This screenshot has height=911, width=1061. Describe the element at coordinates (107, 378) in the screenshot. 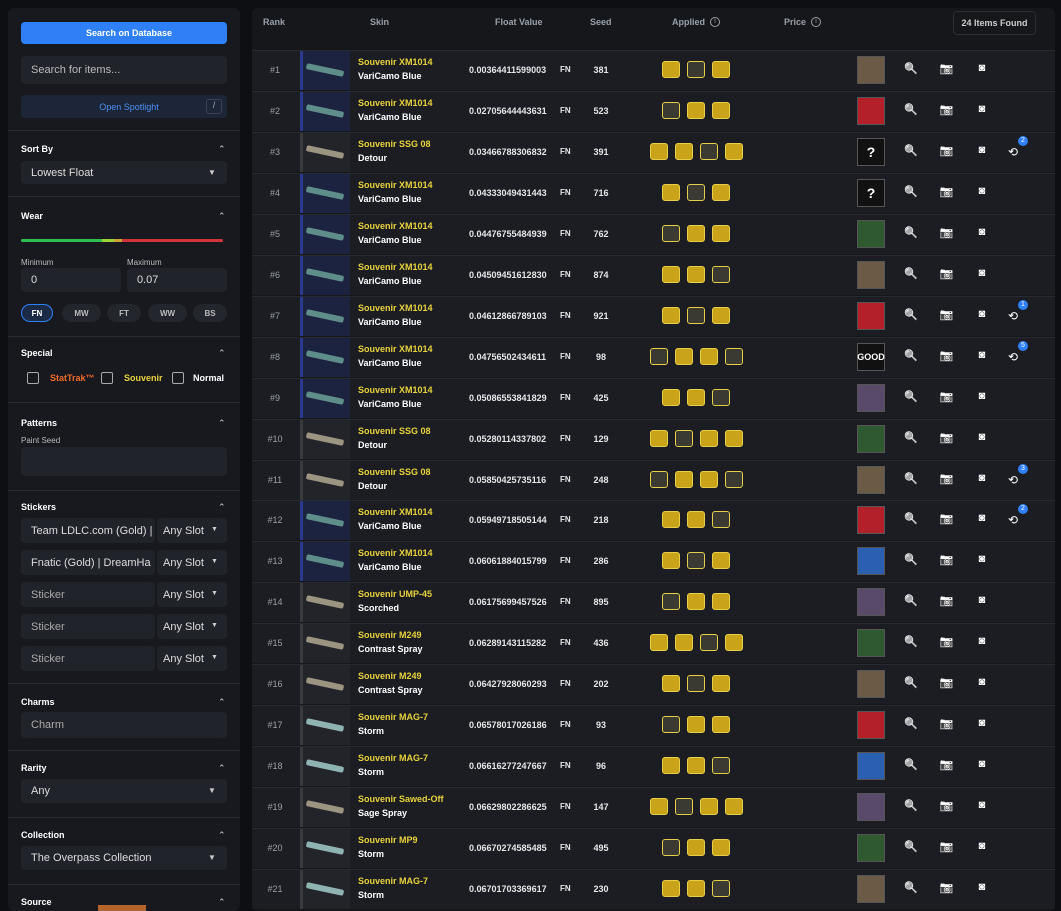

I see `checkbox` at that location.